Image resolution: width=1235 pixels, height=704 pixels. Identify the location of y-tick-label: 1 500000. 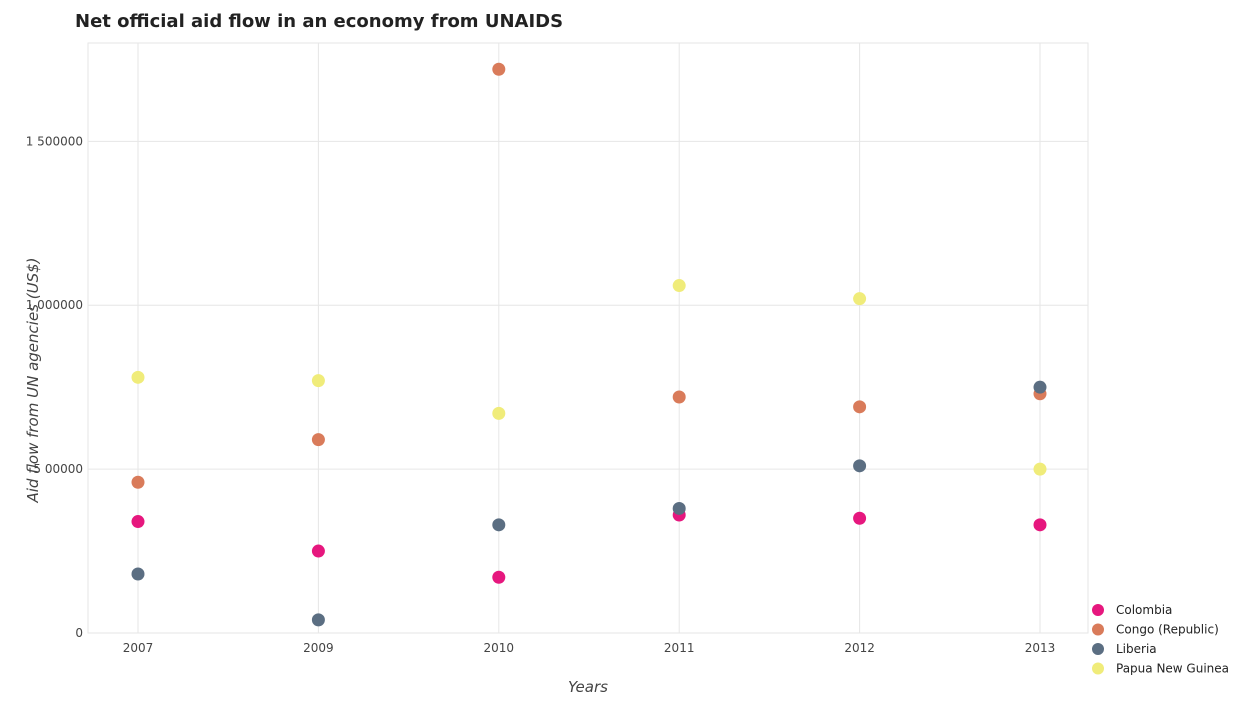
(54, 141).